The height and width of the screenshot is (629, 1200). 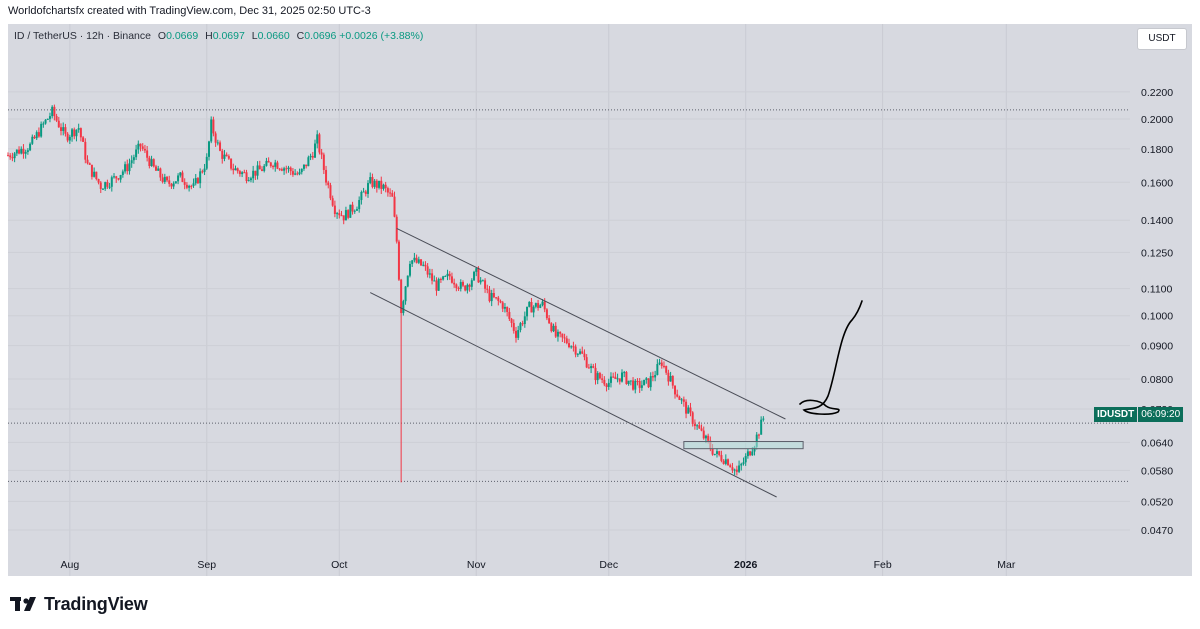 What do you see at coordinates (746, 565) in the screenshot?
I see `time-axis-label: 2026` at bounding box center [746, 565].